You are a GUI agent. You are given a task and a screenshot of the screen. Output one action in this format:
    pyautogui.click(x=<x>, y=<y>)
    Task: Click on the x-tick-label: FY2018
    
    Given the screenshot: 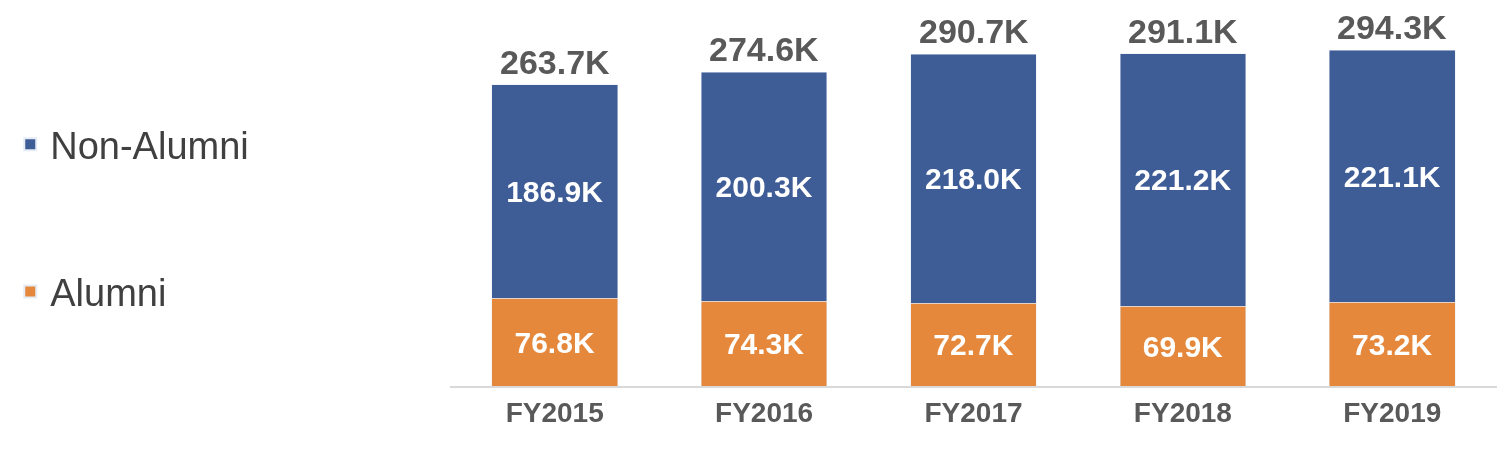 What is the action you would take?
    pyautogui.click(x=1182, y=412)
    